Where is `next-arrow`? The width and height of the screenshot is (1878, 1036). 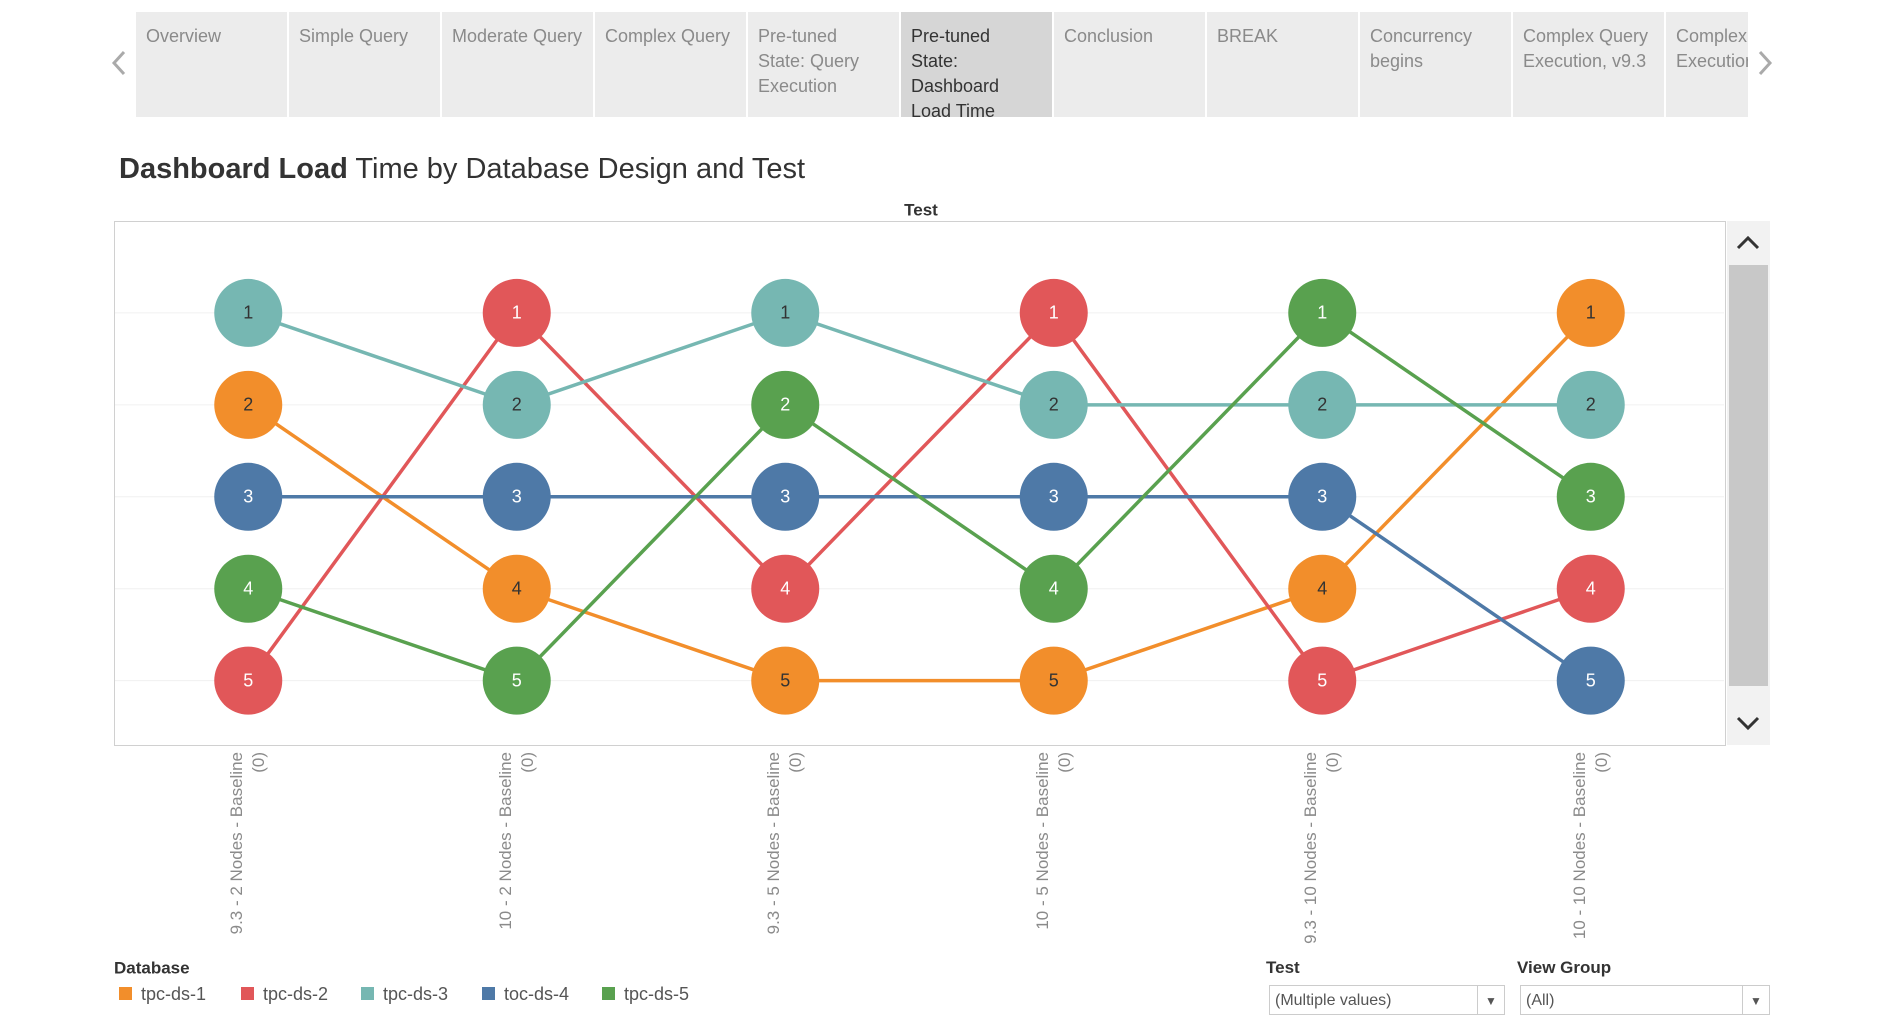 next-arrow is located at coordinates (1765, 63).